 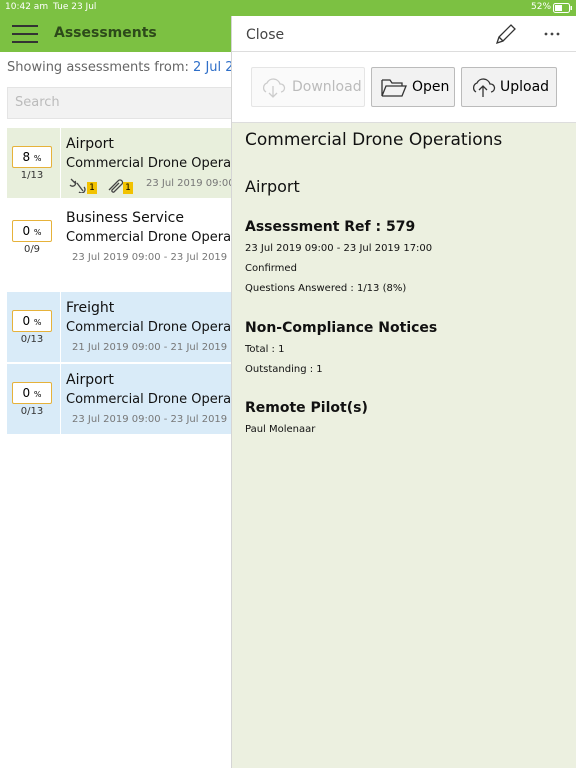 What do you see at coordinates (306, 408) in the screenshot?
I see `pilots-heading: Remote Pilot(s)` at bounding box center [306, 408].